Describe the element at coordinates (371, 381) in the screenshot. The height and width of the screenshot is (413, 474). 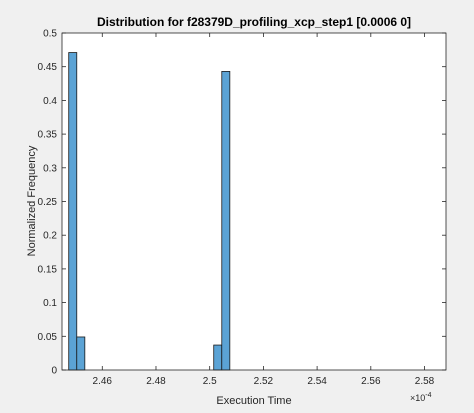
I see `x-tick-label: 2.56` at that location.